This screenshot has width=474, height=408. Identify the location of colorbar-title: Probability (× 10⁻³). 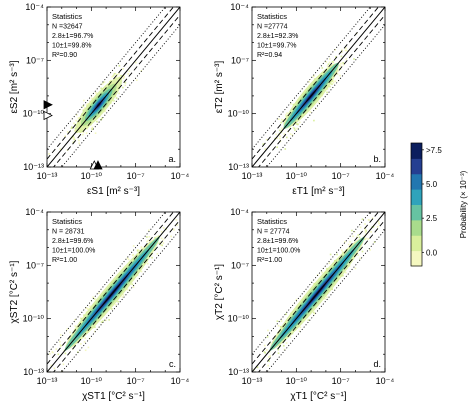
(463, 204).